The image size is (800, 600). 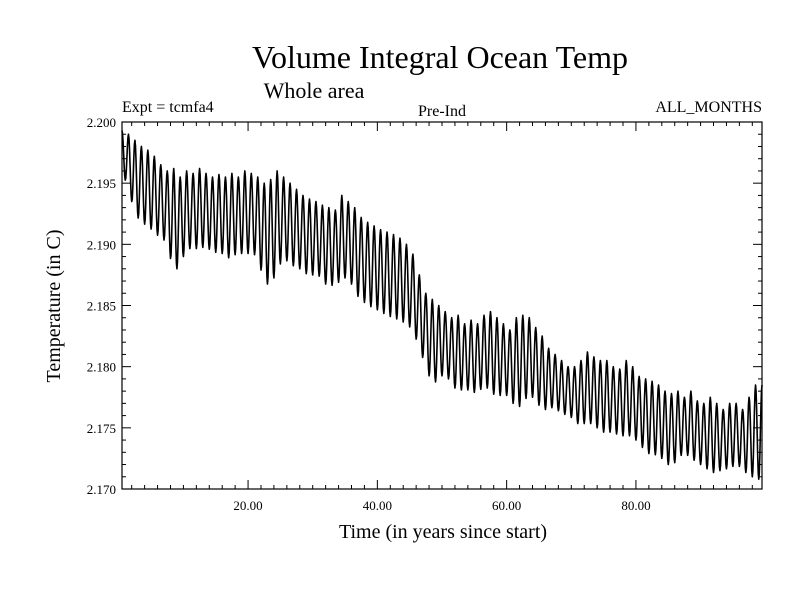 What do you see at coordinates (377, 505) in the screenshot?
I see `x-tick-label: 40.00` at bounding box center [377, 505].